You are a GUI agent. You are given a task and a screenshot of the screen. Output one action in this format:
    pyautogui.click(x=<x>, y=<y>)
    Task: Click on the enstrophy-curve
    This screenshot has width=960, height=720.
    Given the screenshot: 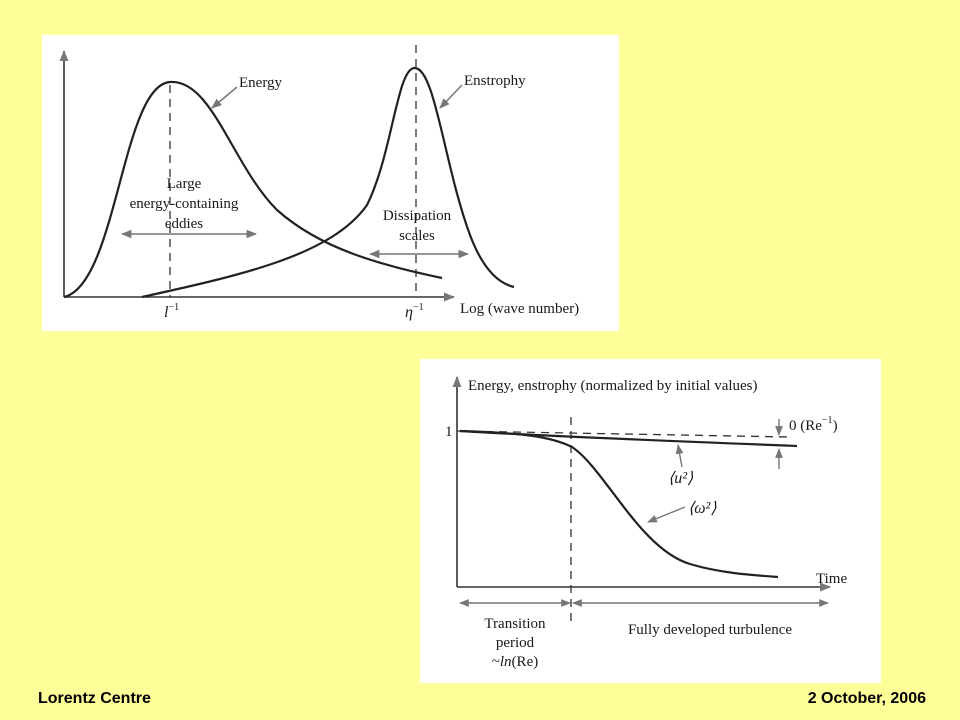 What is the action you would take?
    pyautogui.click(x=328, y=182)
    